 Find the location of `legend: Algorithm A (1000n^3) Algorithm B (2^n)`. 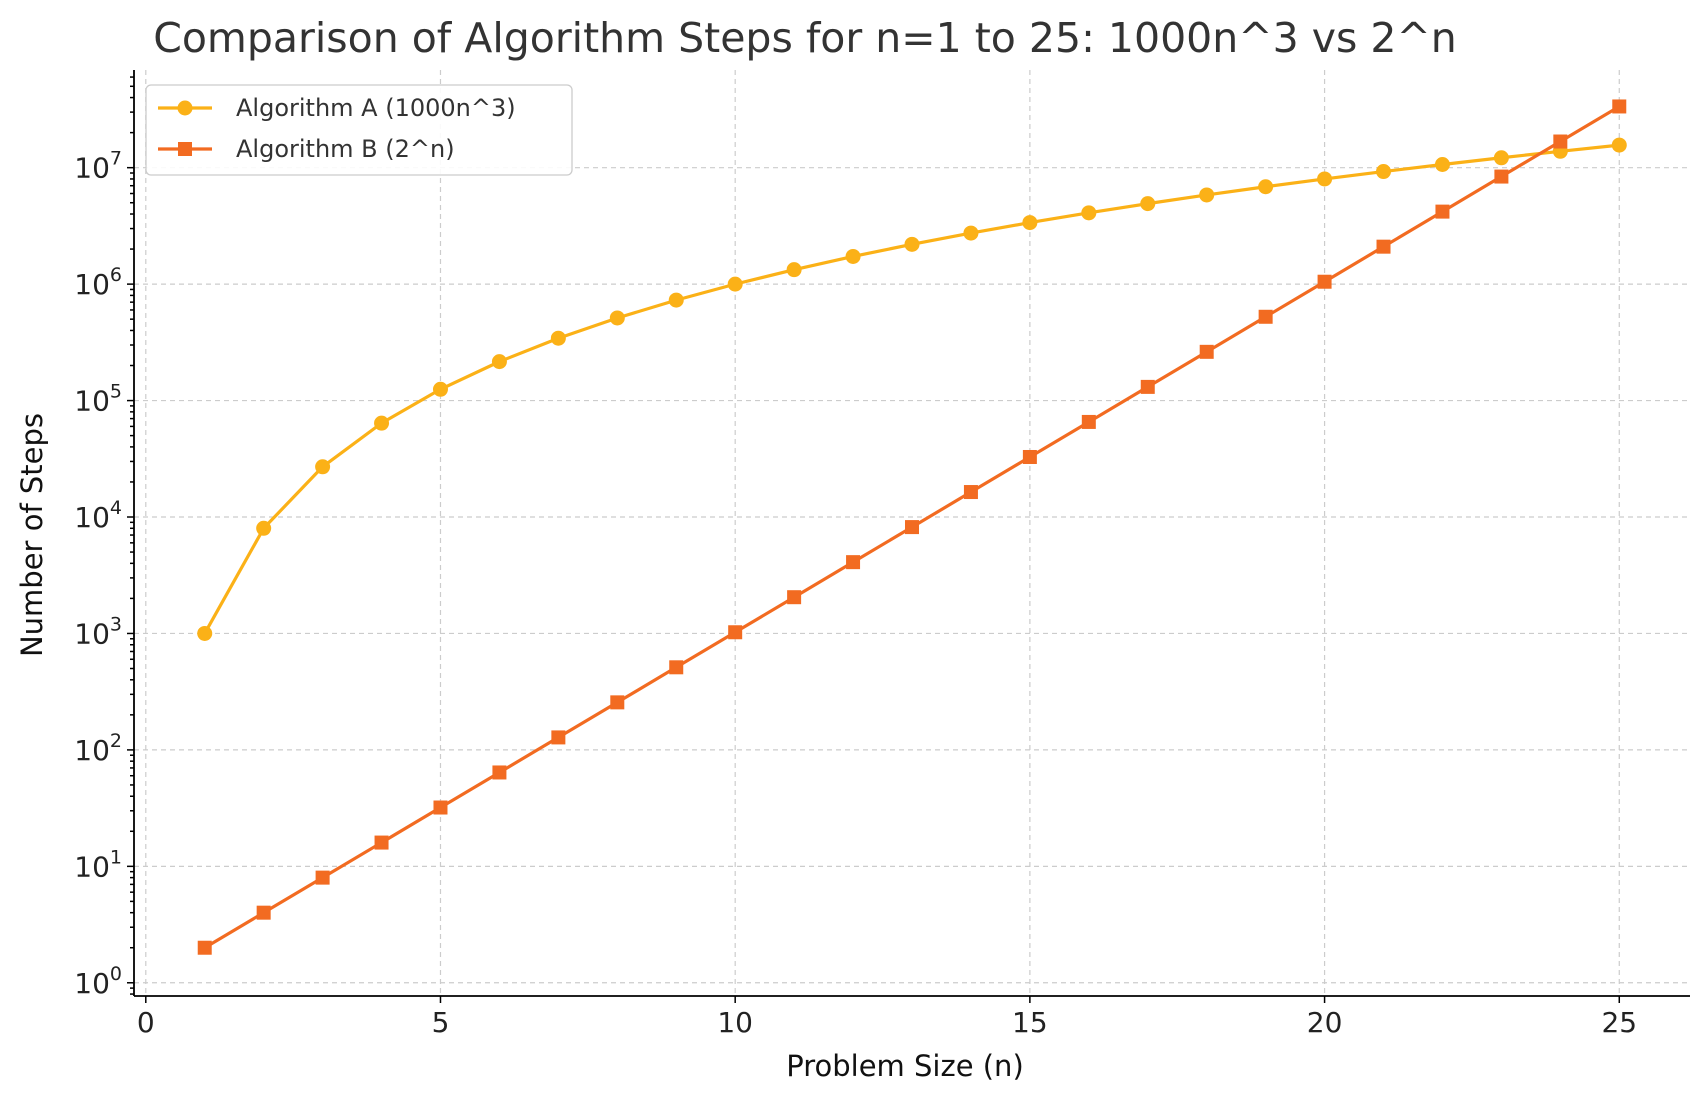

legend: Algorithm A (1000n^3) Algorithm B (2^n) is located at coordinates (359, 130).